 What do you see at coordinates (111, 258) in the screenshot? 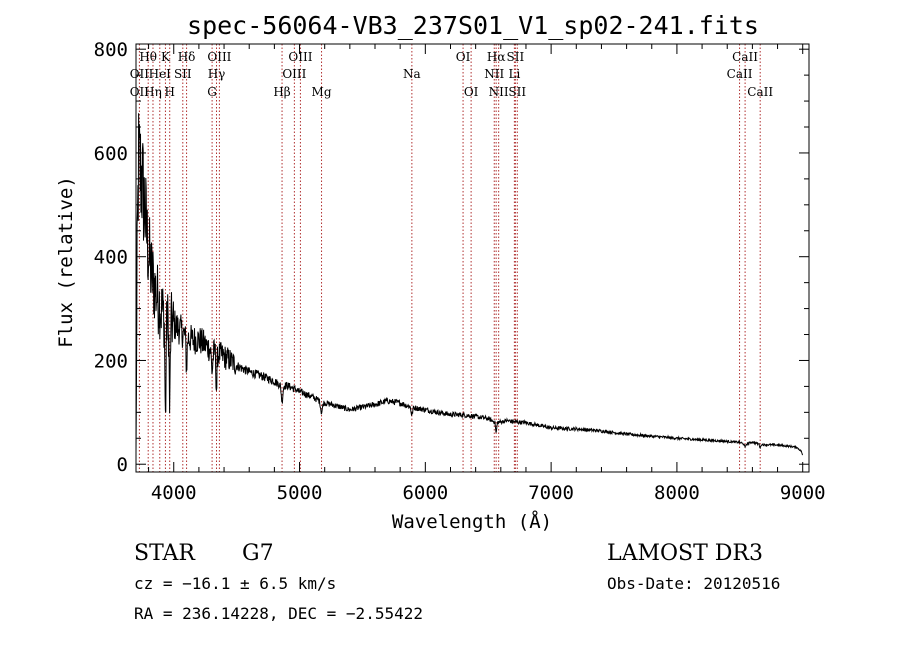
I see `y-tick-label: 400` at bounding box center [111, 258].